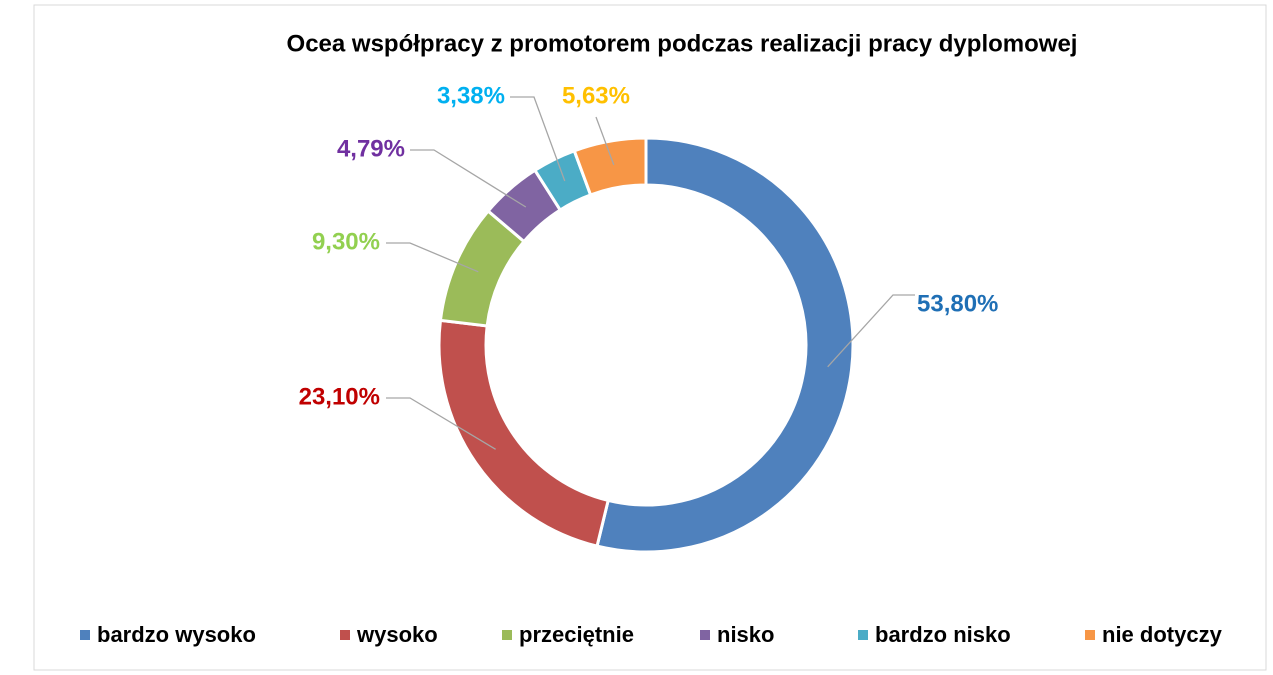  I want to click on legend-label: nisko, so click(745, 634).